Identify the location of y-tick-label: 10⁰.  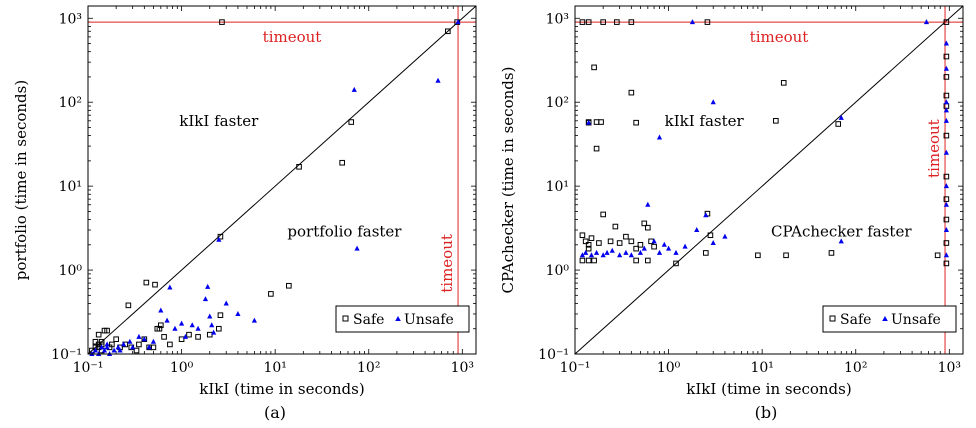
(558, 271).